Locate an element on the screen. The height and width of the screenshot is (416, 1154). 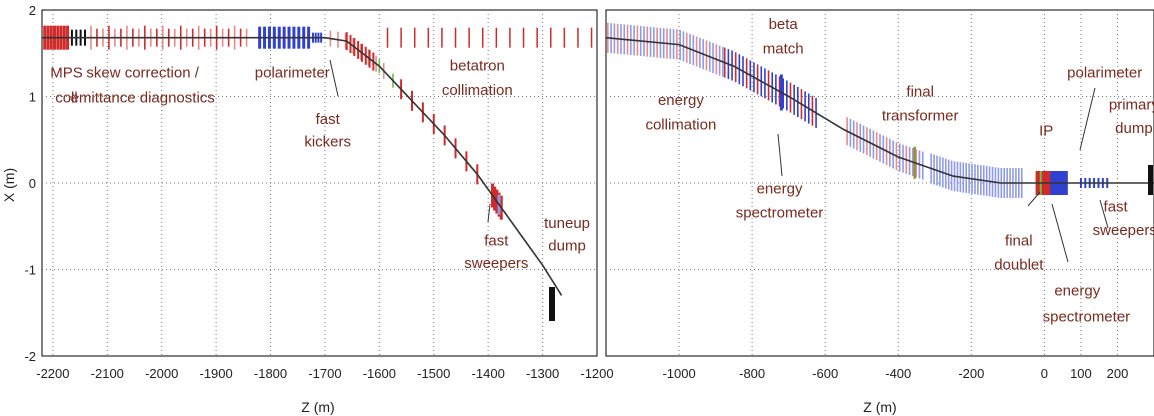
x-tick-label: -2100 is located at coordinates (107, 373).